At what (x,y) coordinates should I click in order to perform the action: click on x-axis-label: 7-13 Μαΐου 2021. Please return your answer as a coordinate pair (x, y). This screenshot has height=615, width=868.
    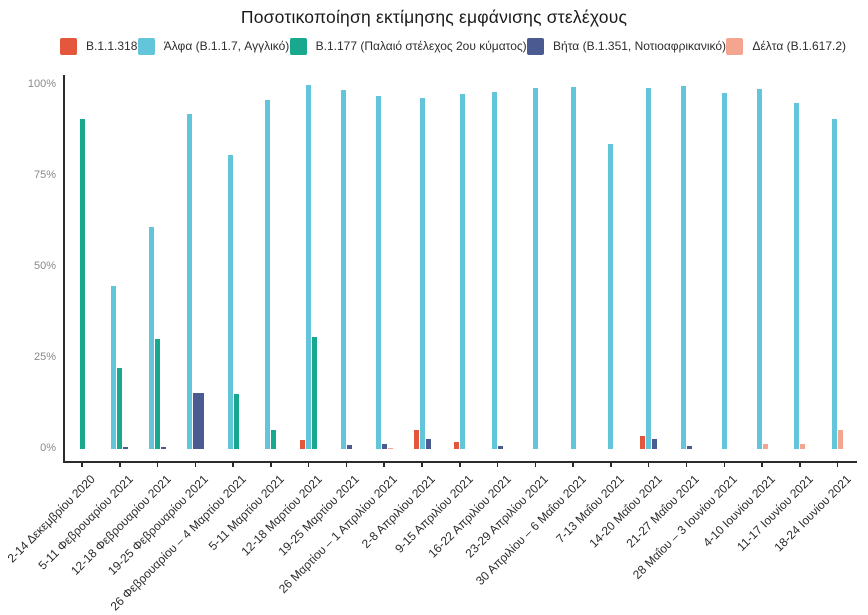
    Looking at the image, I should click on (590, 509).